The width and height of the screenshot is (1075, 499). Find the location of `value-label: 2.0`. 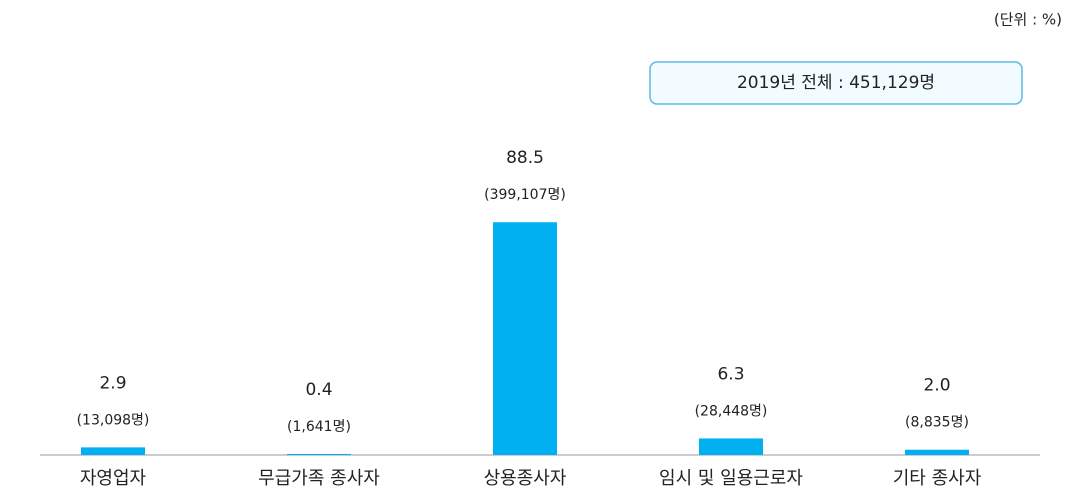

value-label: 2.0 is located at coordinates (936, 386).